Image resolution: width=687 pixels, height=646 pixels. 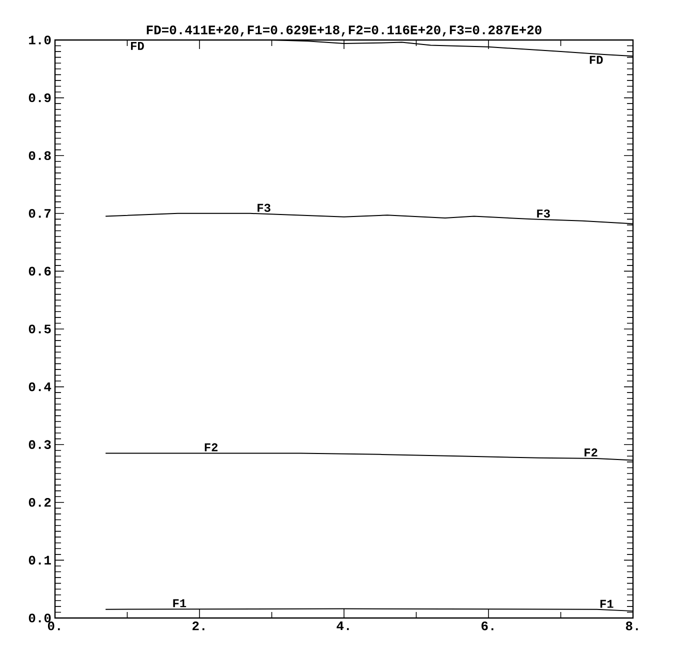 I want to click on legend-label: FD, so click(x=596, y=60).